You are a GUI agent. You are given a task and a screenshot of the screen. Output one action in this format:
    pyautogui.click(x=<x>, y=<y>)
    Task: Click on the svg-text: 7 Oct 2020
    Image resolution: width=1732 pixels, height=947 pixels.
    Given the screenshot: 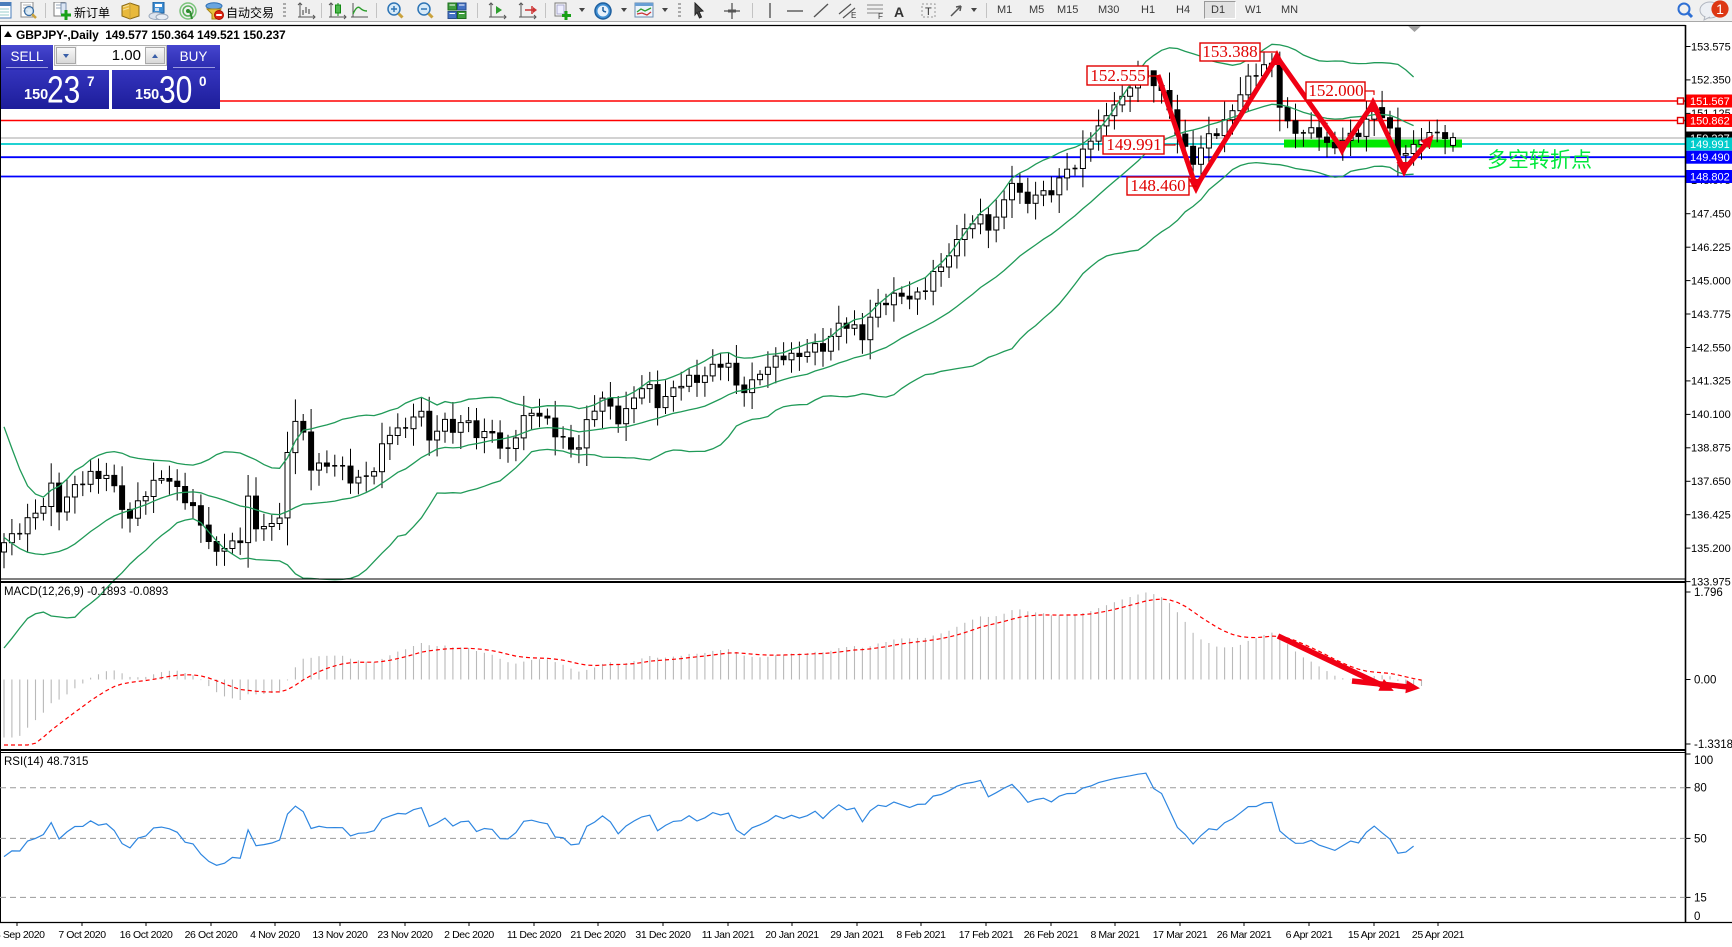 What is the action you would take?
    pyautogui.click(x=82, y=935)
    